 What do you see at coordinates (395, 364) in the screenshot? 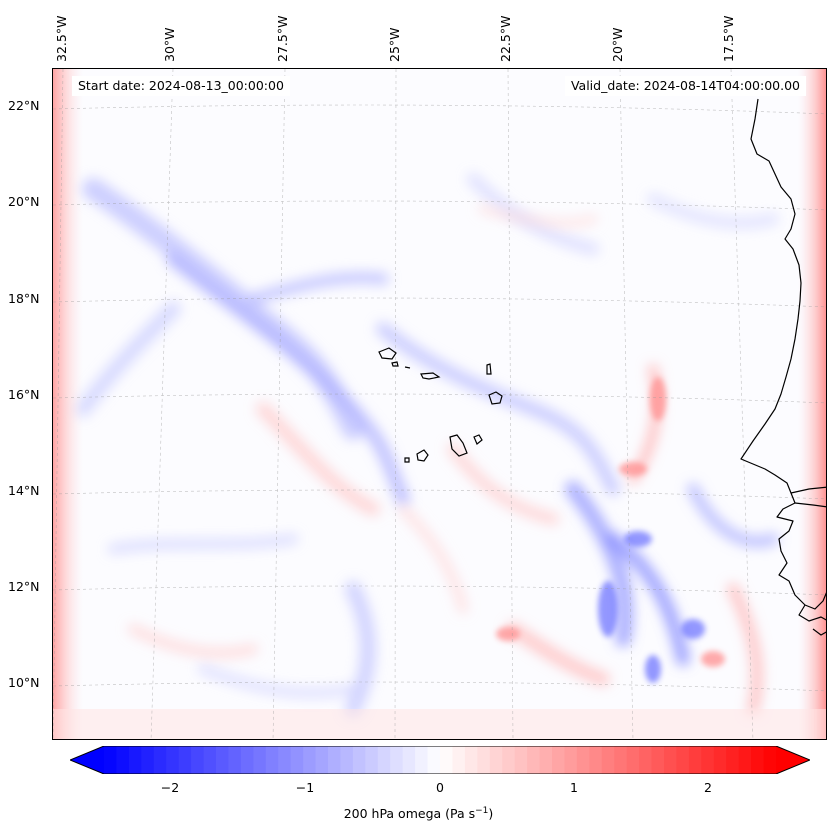
I see `island-sao-vicente` at bounding box center [395, 364].